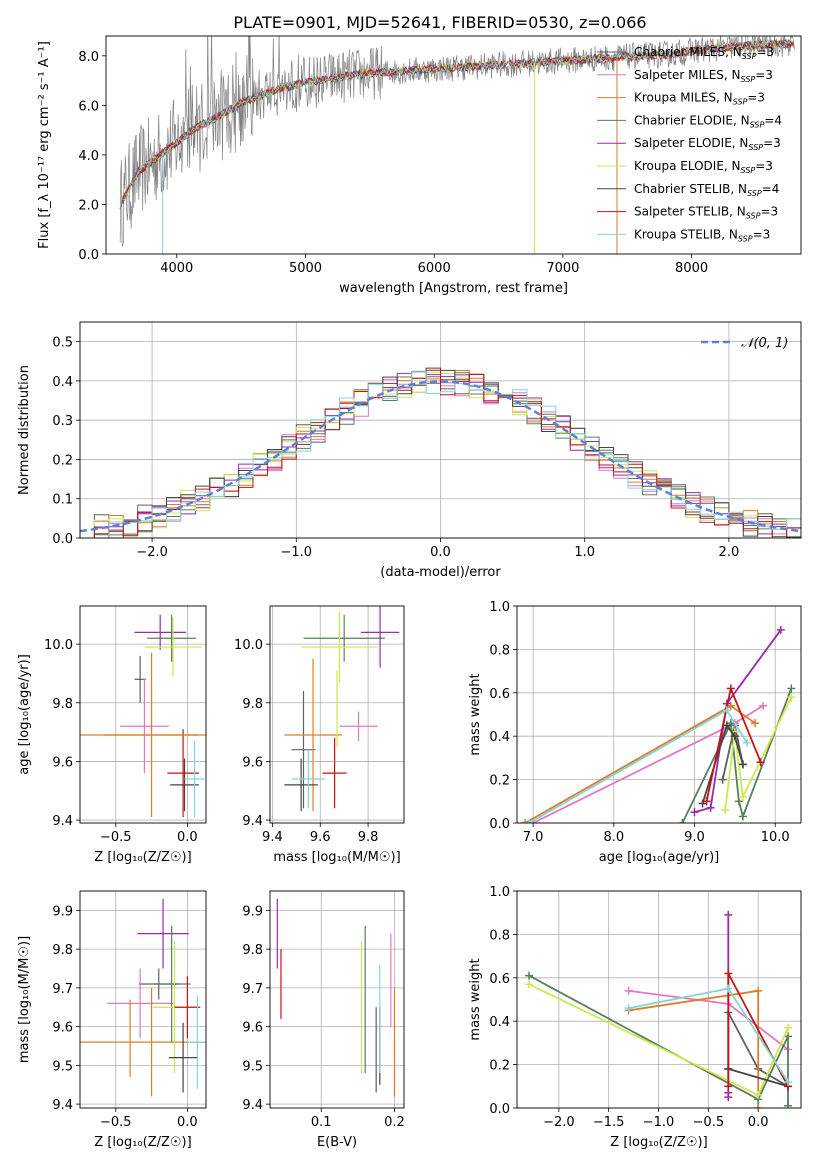 The image size is (819, 1170). Describe the element at coordinates (533, 837) in the screenshot. I see `x-tick-label: 7.0` at that location.